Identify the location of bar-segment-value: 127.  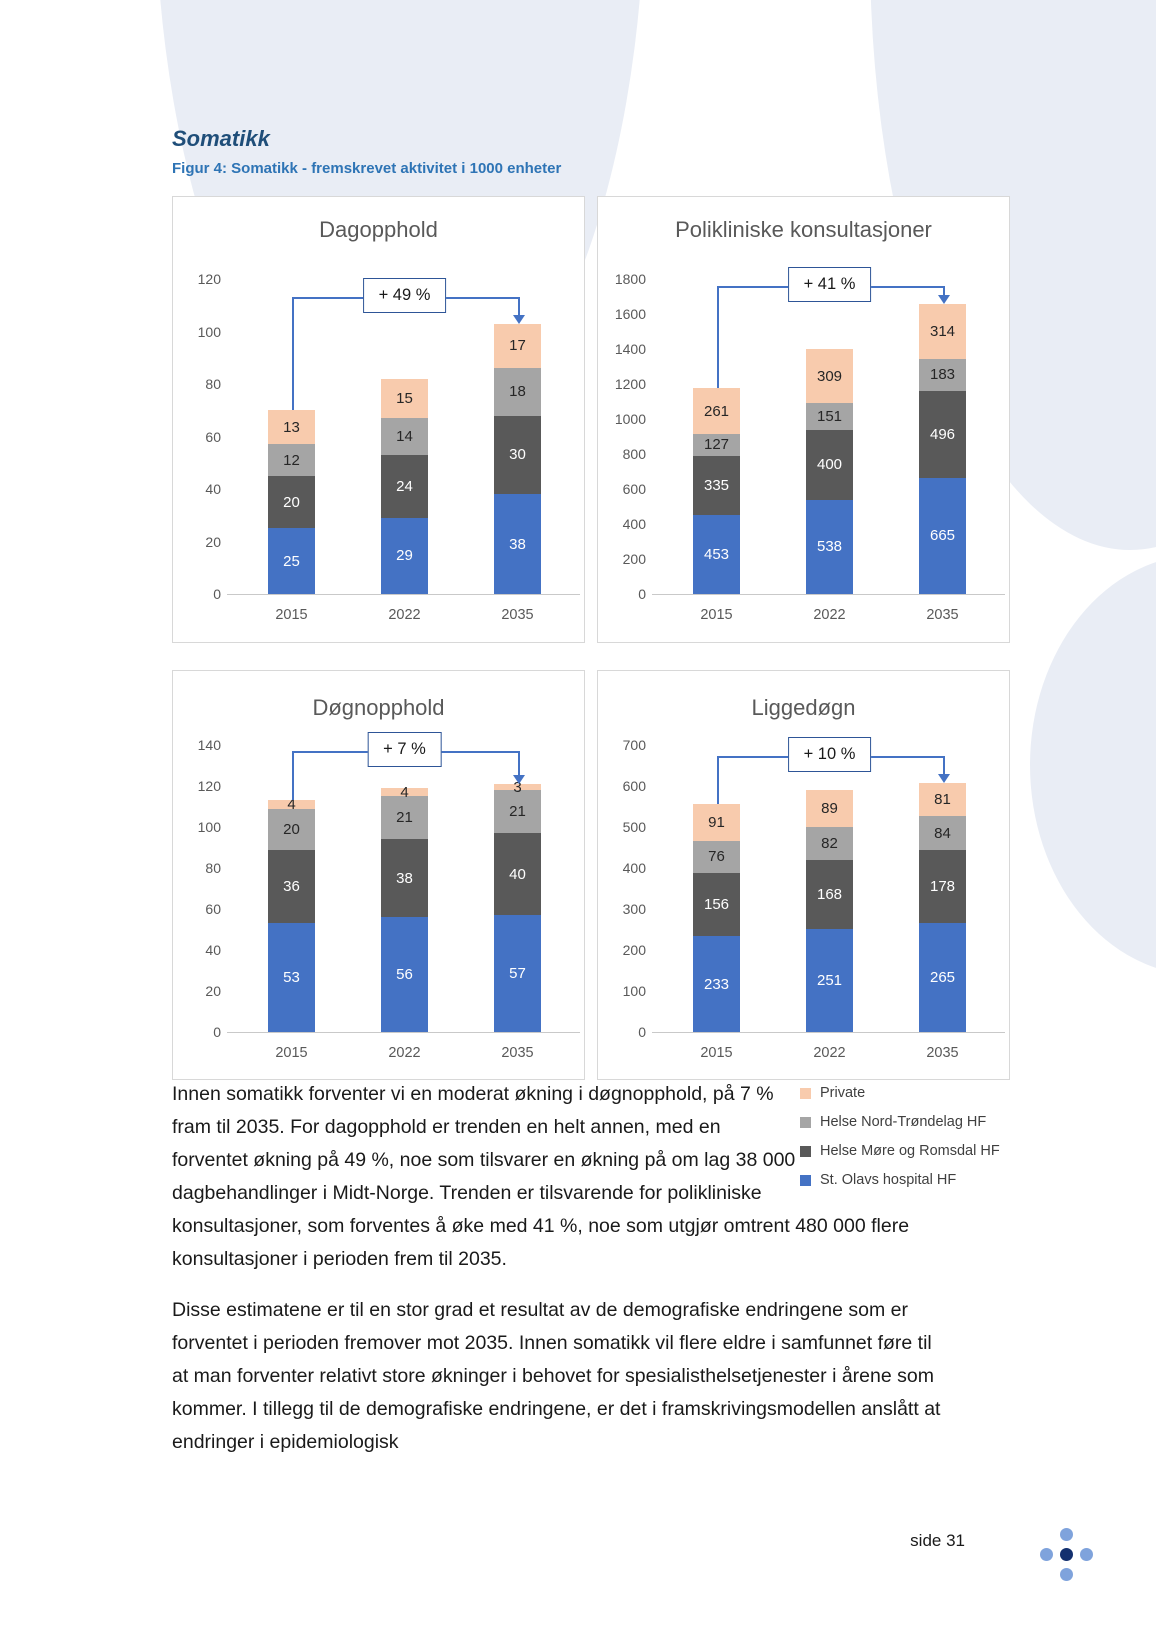
(716, 445).